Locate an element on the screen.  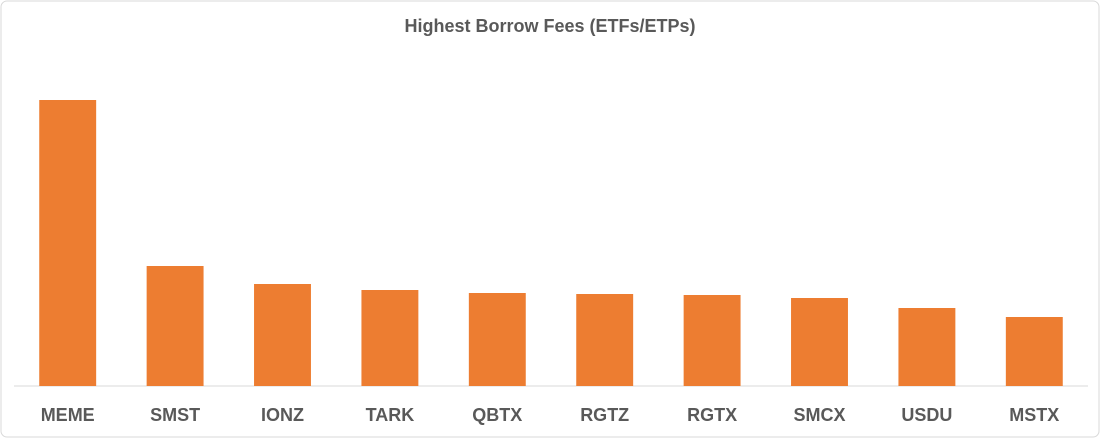
chart-title: Highest Borrow Fees (ETFs/ETPs) is located at coordinates (549, 26).